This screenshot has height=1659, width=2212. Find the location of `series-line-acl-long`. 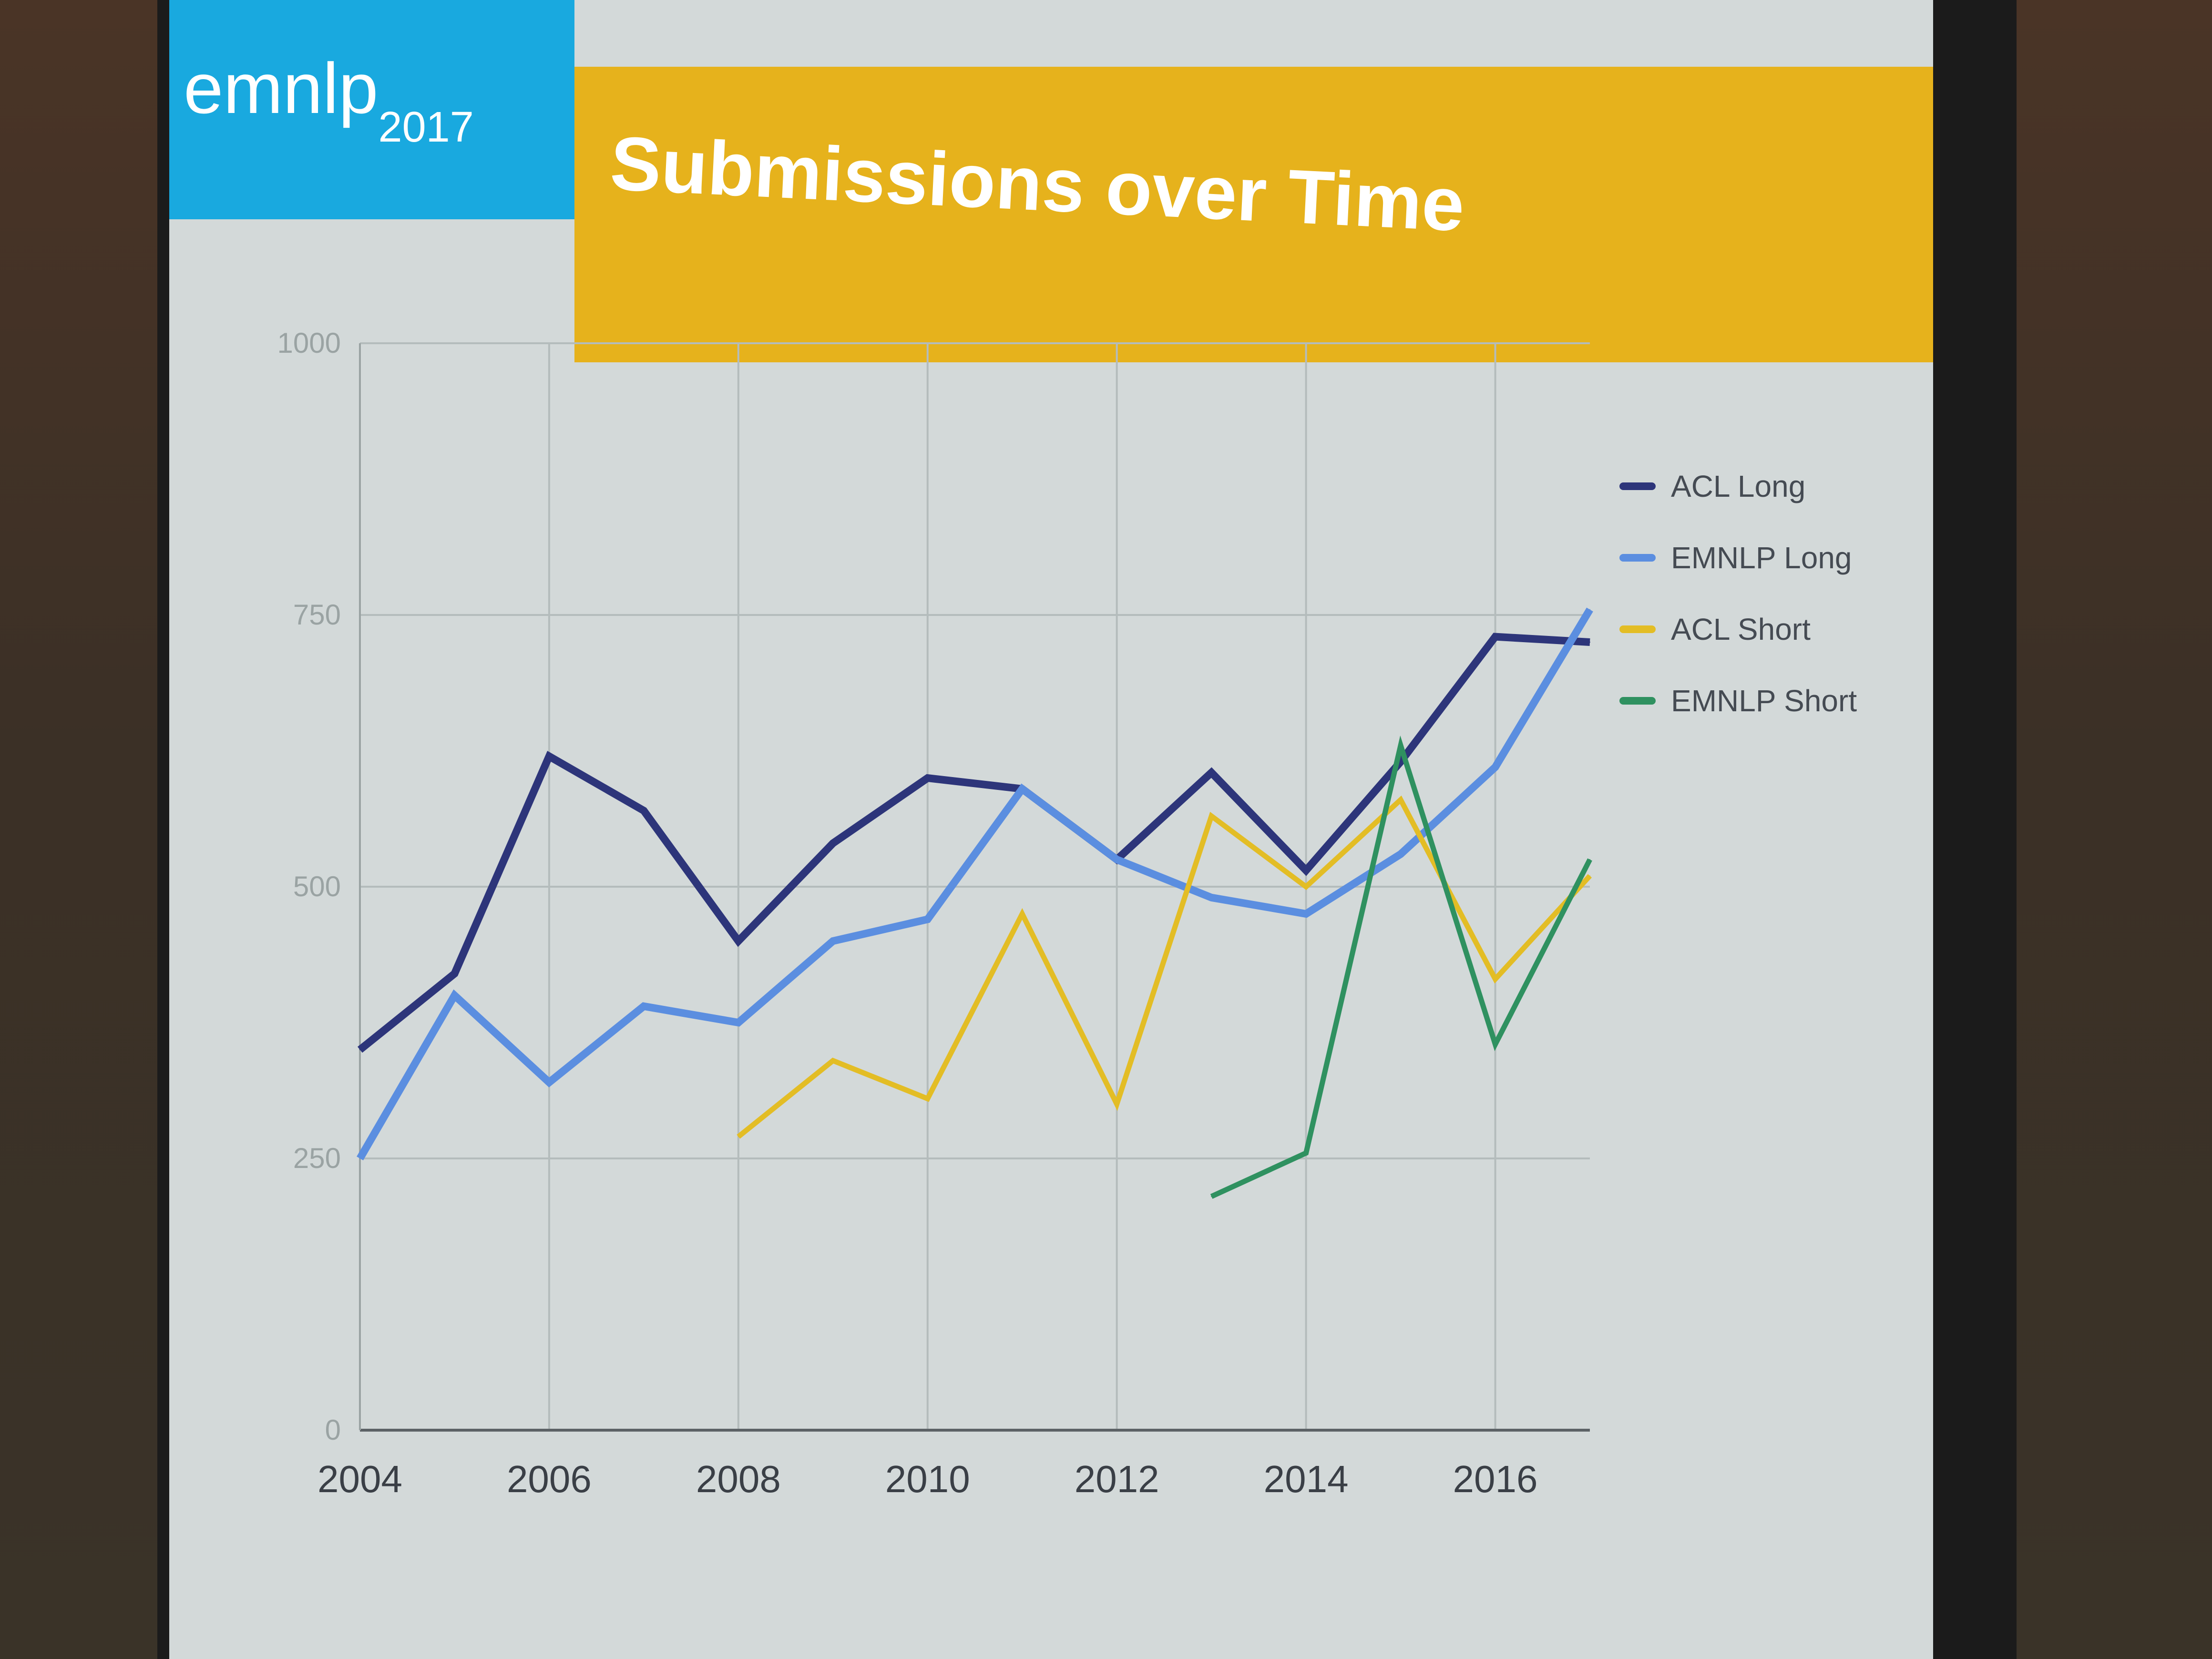

series-line-acl-long is located at coordinates (973, 843).